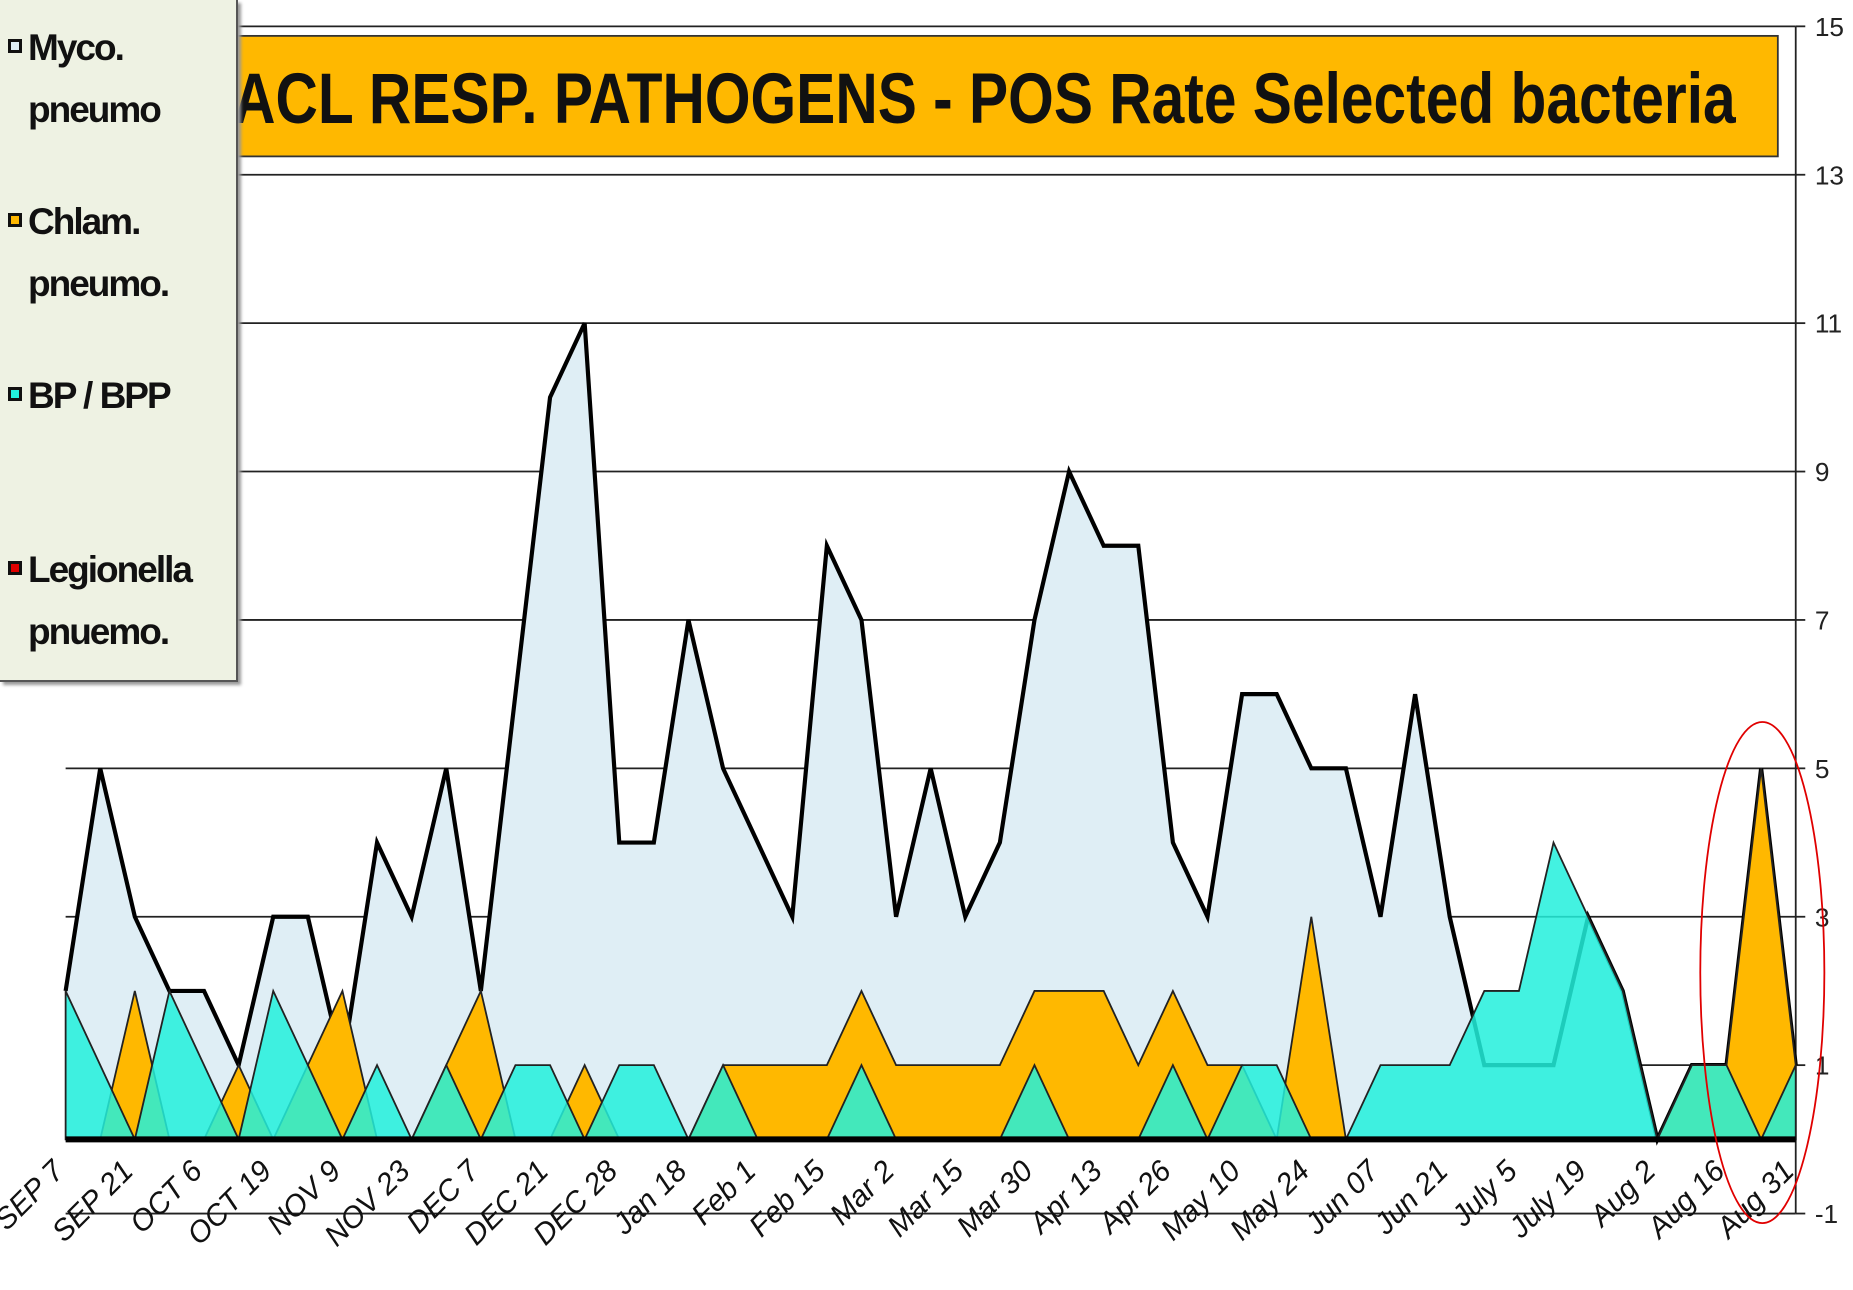  Describe the element at coordinates (1822, 472) in the screenshot. I see `y-tick-label: 9` at that location.